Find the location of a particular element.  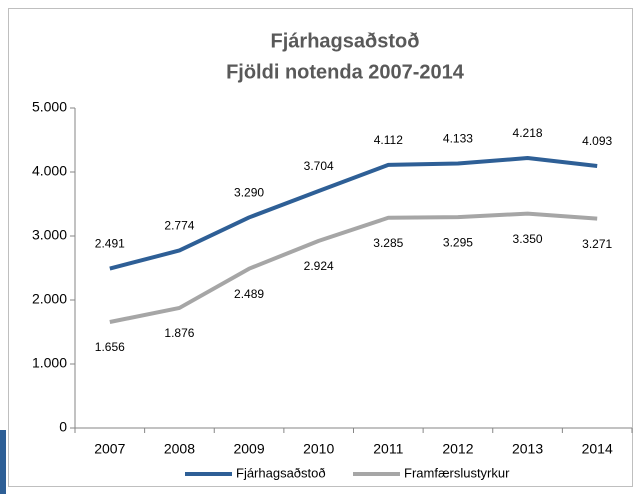

x-tick-label: 2012 is located at coordinates (457, 449).